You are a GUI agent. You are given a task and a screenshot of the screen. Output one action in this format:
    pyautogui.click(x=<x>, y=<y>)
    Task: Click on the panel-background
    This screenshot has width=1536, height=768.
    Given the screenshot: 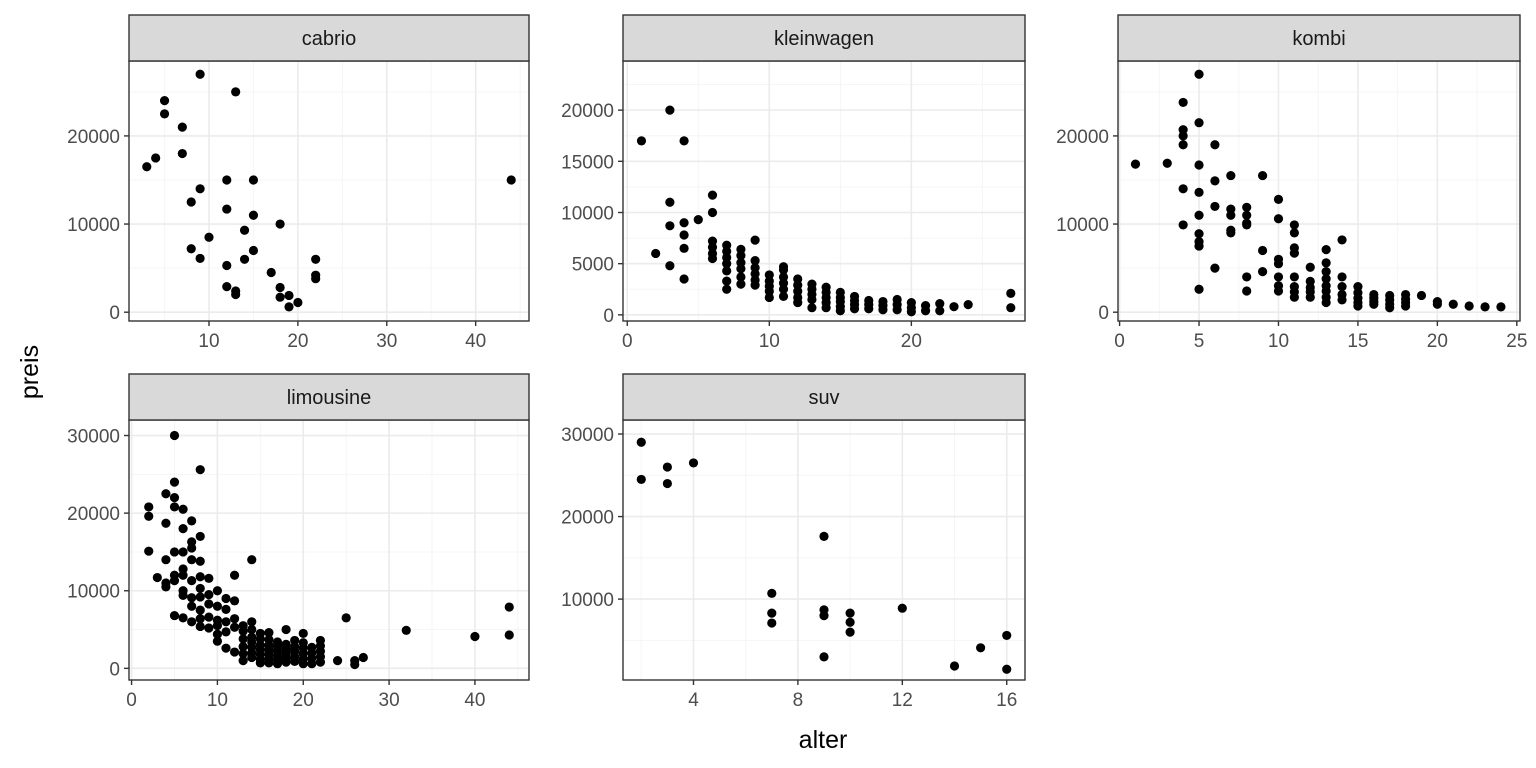 What is the action you would take?
    pyautogui.click(x=1319, y=191)
    